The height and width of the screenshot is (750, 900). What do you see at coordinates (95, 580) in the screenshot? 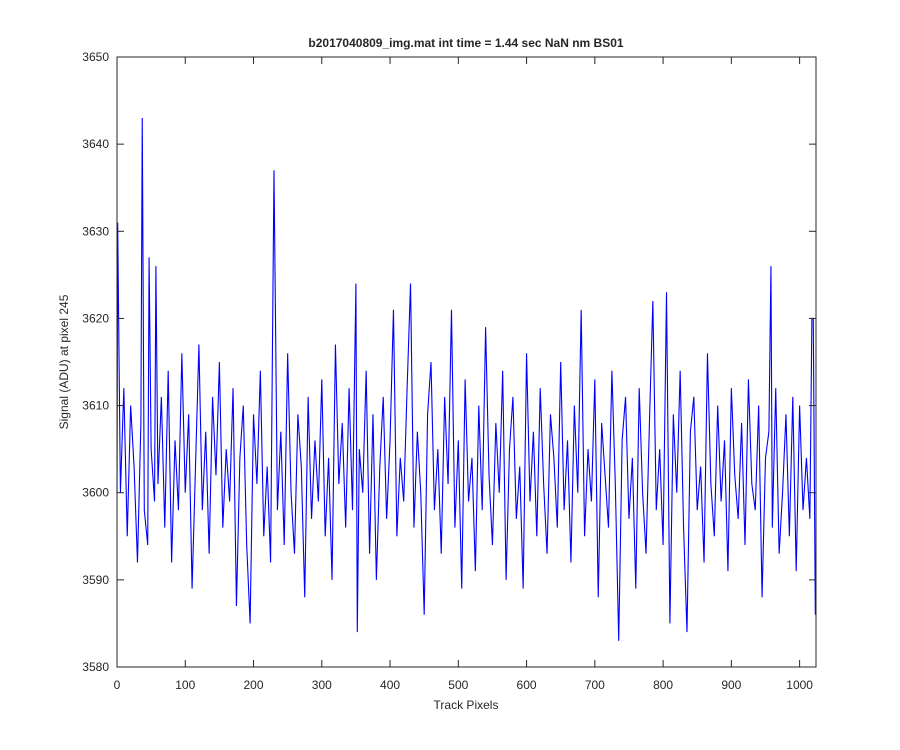
I see `y-tick-label: 3590` at bounding box center [95, 580].